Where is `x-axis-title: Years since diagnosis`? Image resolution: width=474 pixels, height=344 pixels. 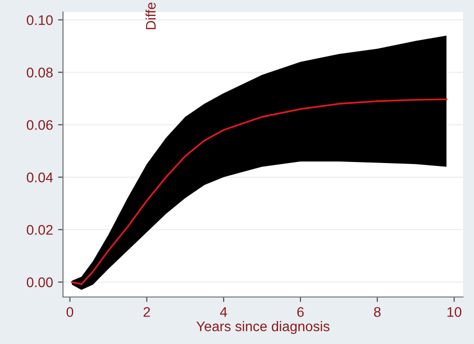 x-axis-title: Years since diagnosis is located at coordinates (263, 327).